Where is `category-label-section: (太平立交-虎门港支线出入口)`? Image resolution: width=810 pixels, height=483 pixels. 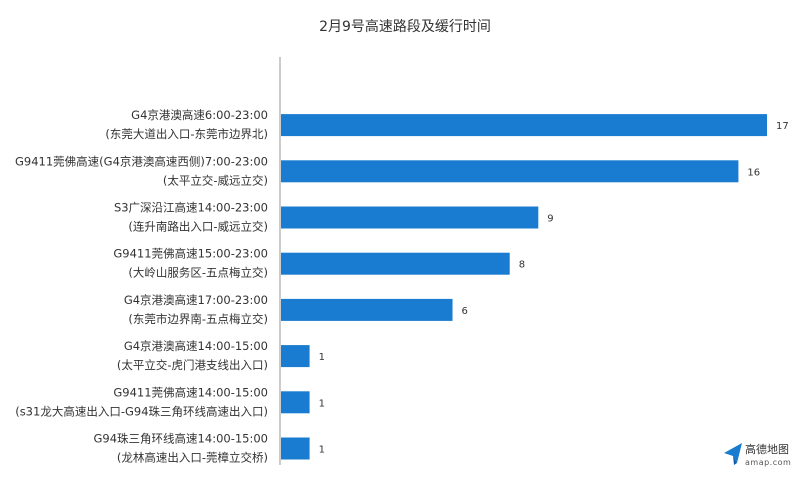
category-label-section: (太平立交-虎门港支线出入口) is located at coordinates (192, 365).